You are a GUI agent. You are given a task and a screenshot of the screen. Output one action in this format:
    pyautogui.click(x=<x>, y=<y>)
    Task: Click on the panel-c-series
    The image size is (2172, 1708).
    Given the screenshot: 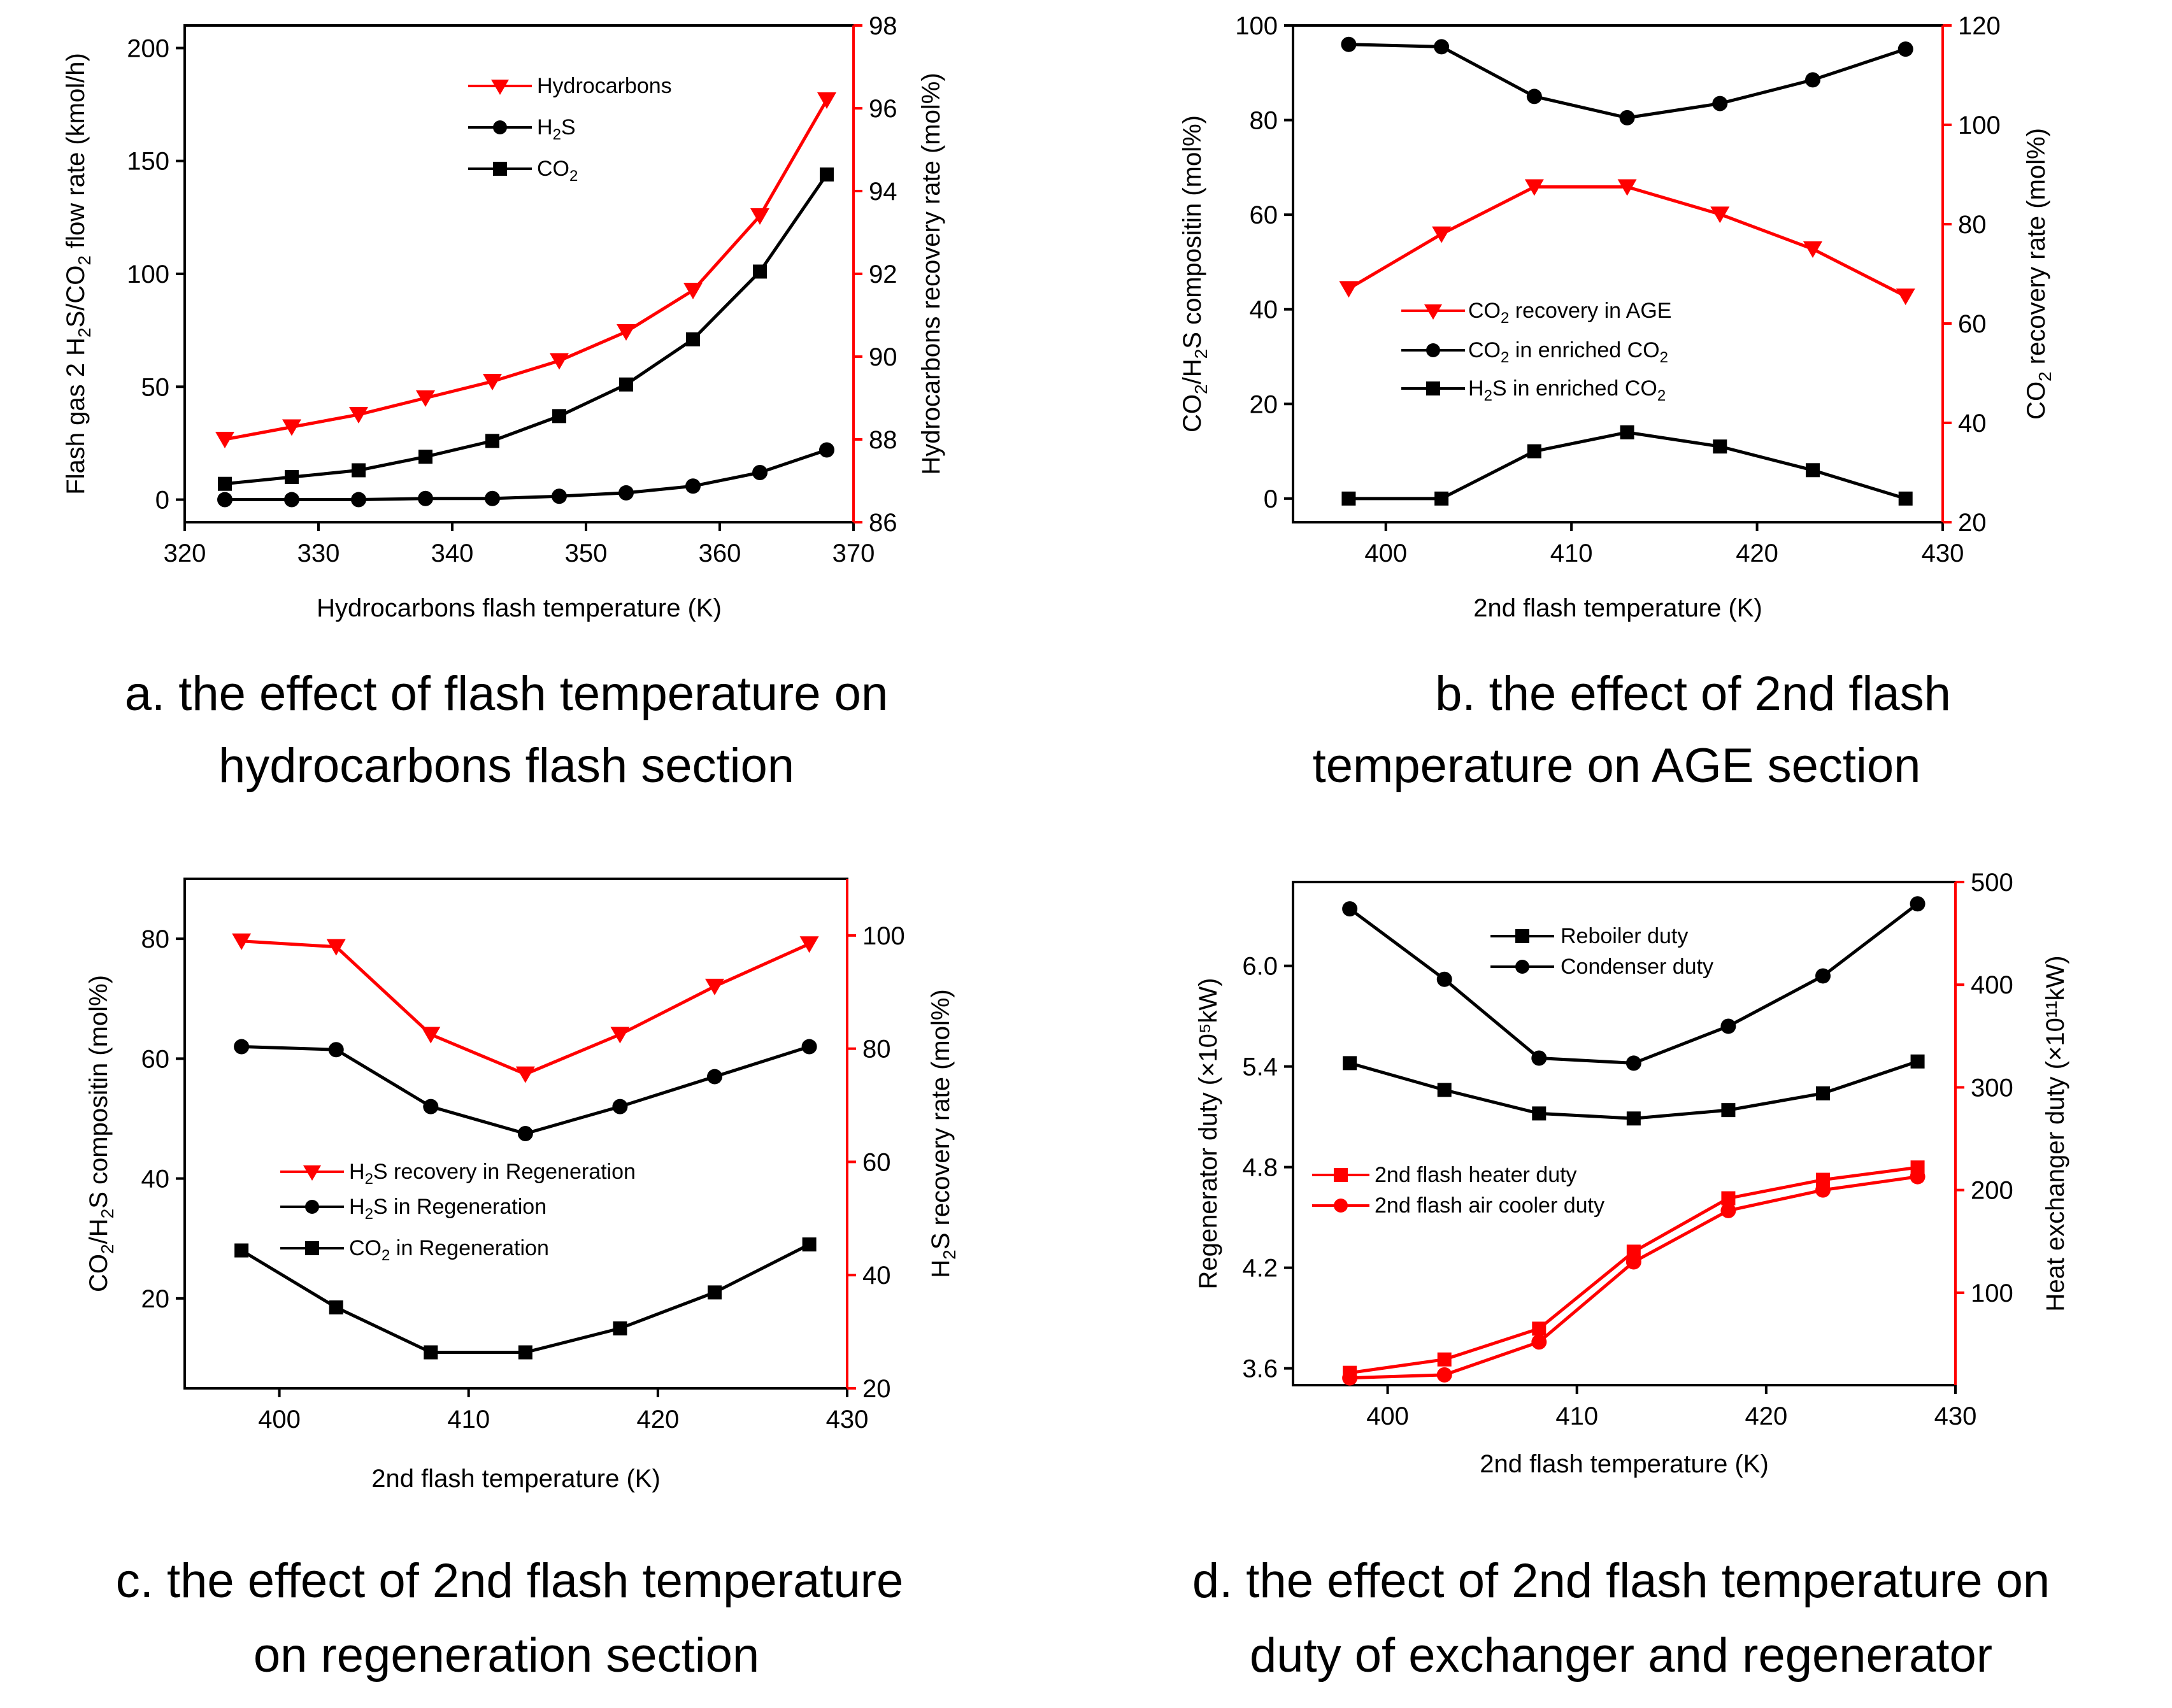 What is the action you would take?
    pyautogui.click(x=525, y=1146)
    